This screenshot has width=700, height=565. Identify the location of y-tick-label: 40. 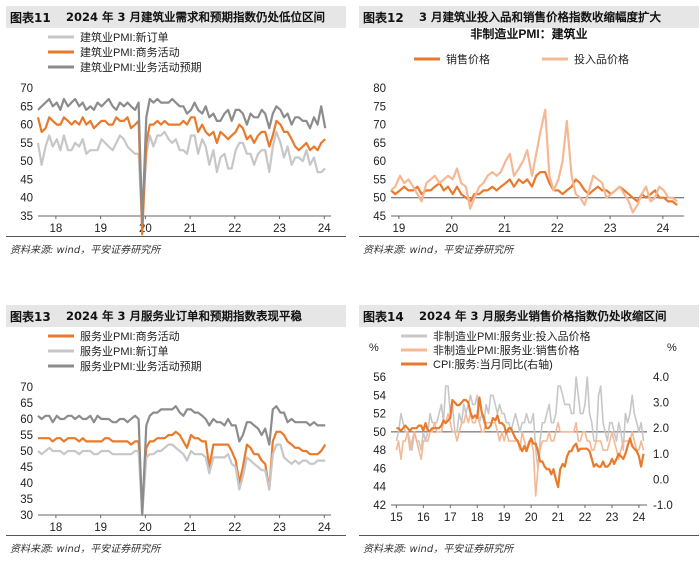
(26, 199).